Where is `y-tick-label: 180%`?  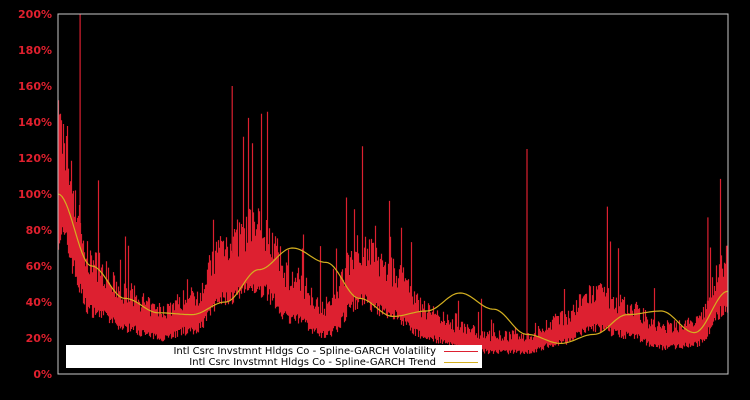
y-tick-label: 180% is located at coordinates (35, 50).